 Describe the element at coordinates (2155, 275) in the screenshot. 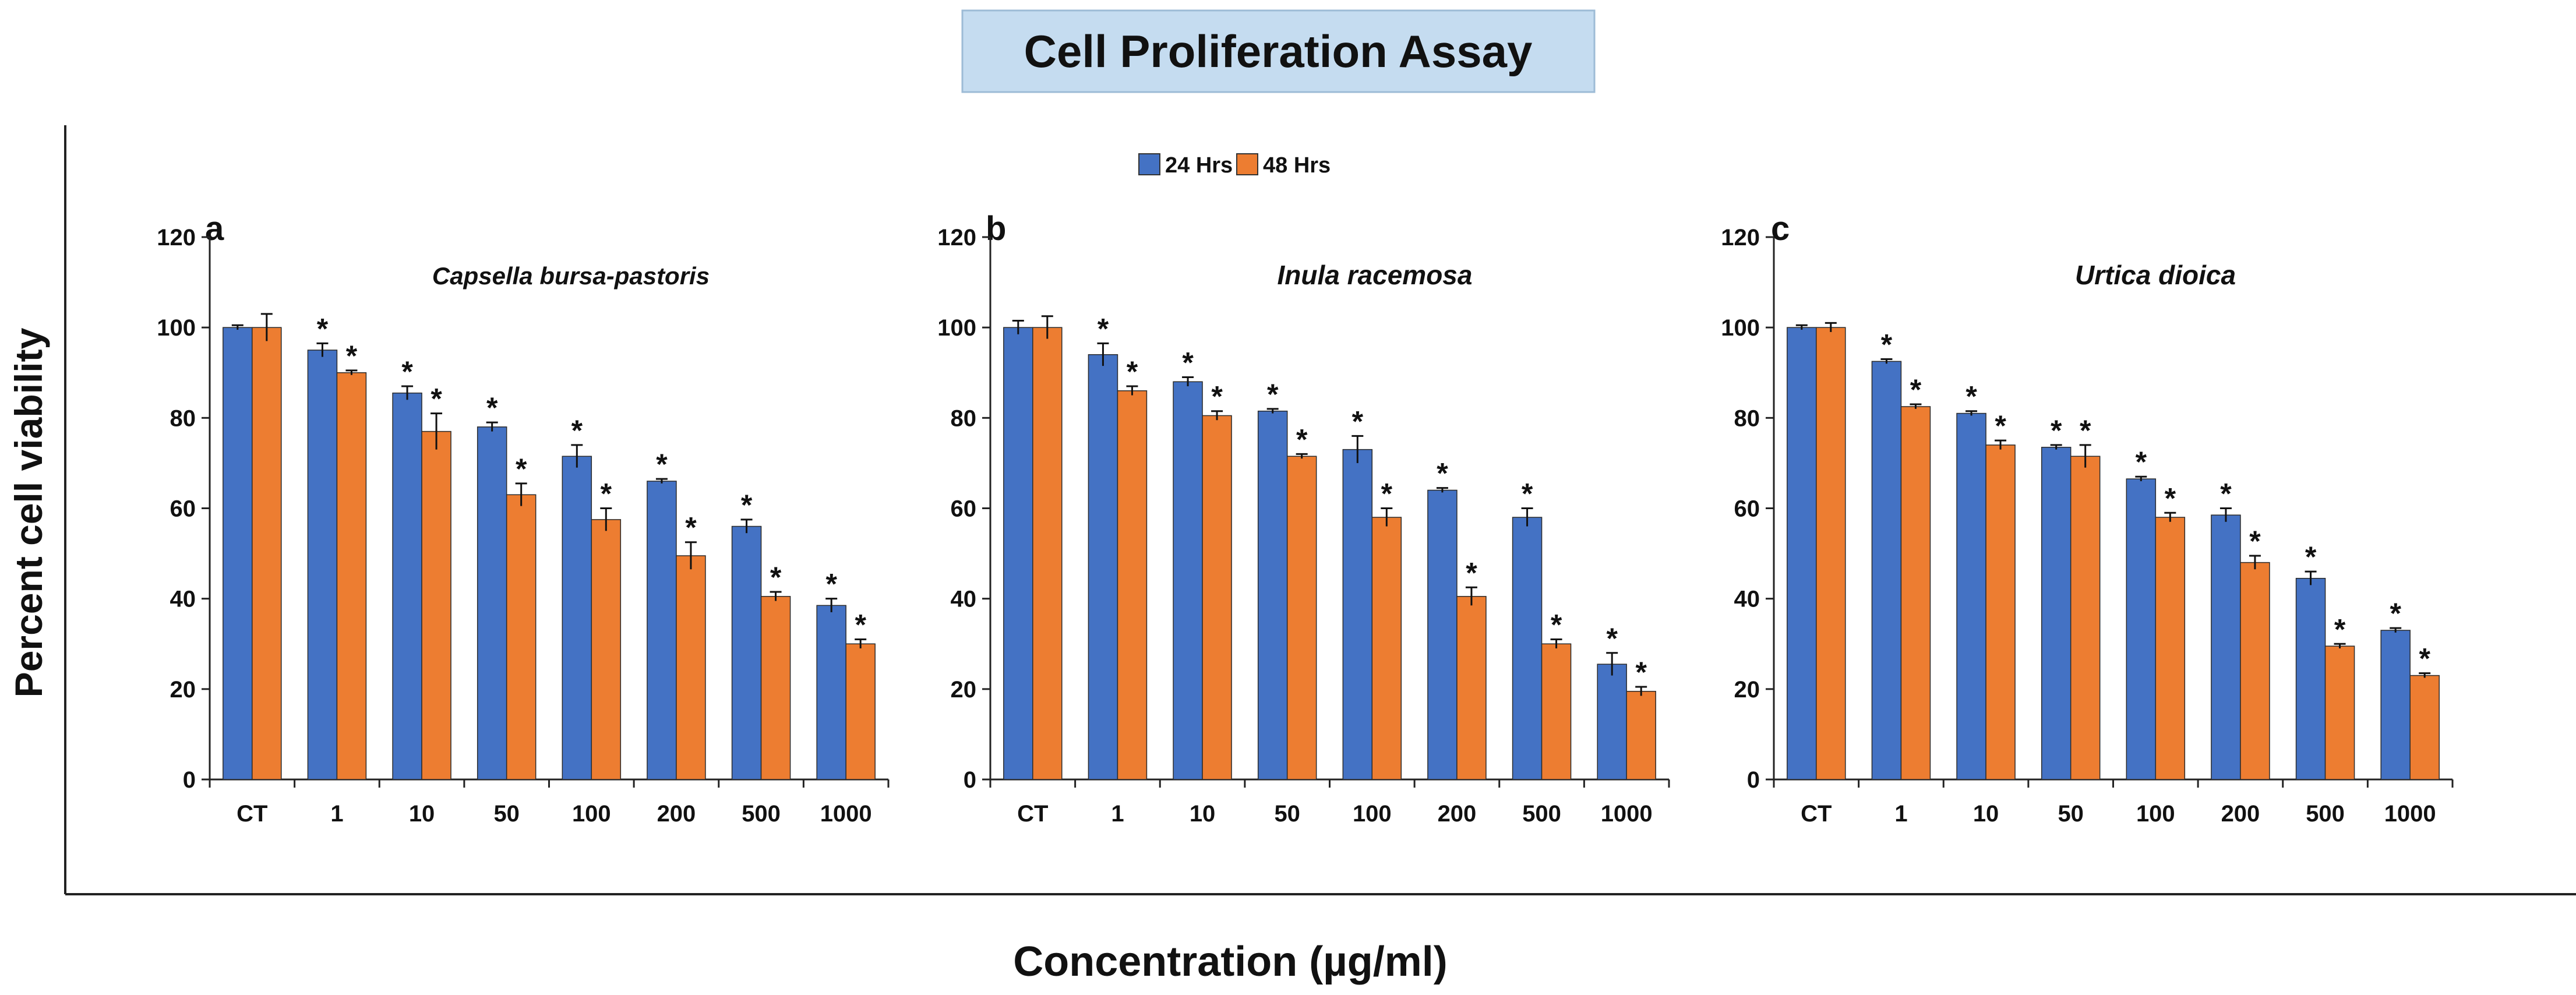

I see `panel-c-species-title: Urtica dioica` at that location.